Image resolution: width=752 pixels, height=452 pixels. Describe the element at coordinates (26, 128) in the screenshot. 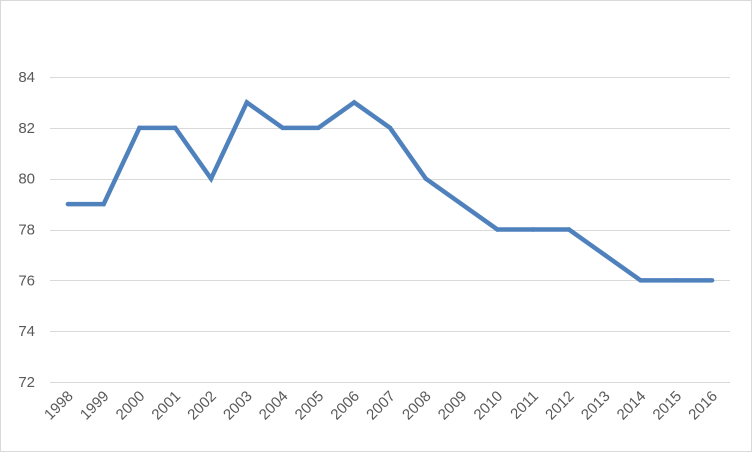

I see `y-tick-label: 82` at that location.